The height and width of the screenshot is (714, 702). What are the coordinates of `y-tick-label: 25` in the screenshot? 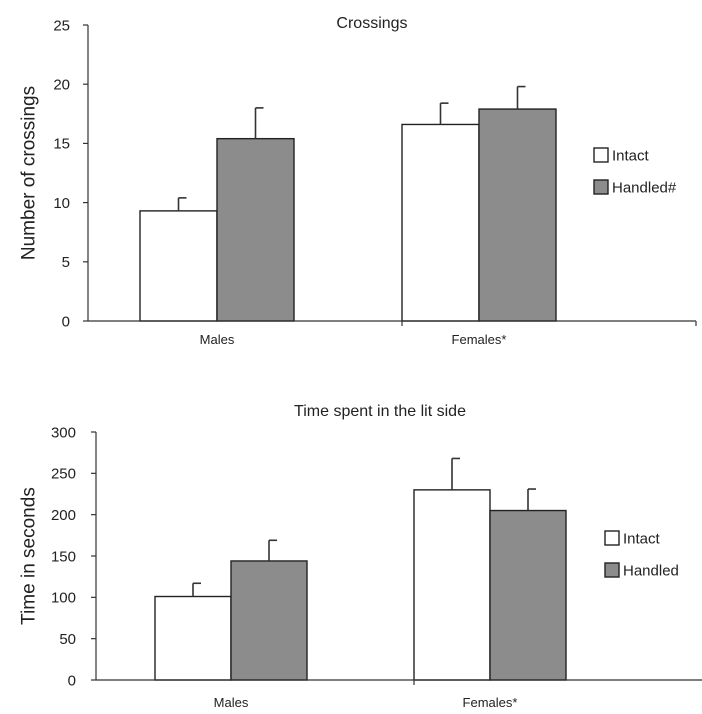 It's located at (61, 25).